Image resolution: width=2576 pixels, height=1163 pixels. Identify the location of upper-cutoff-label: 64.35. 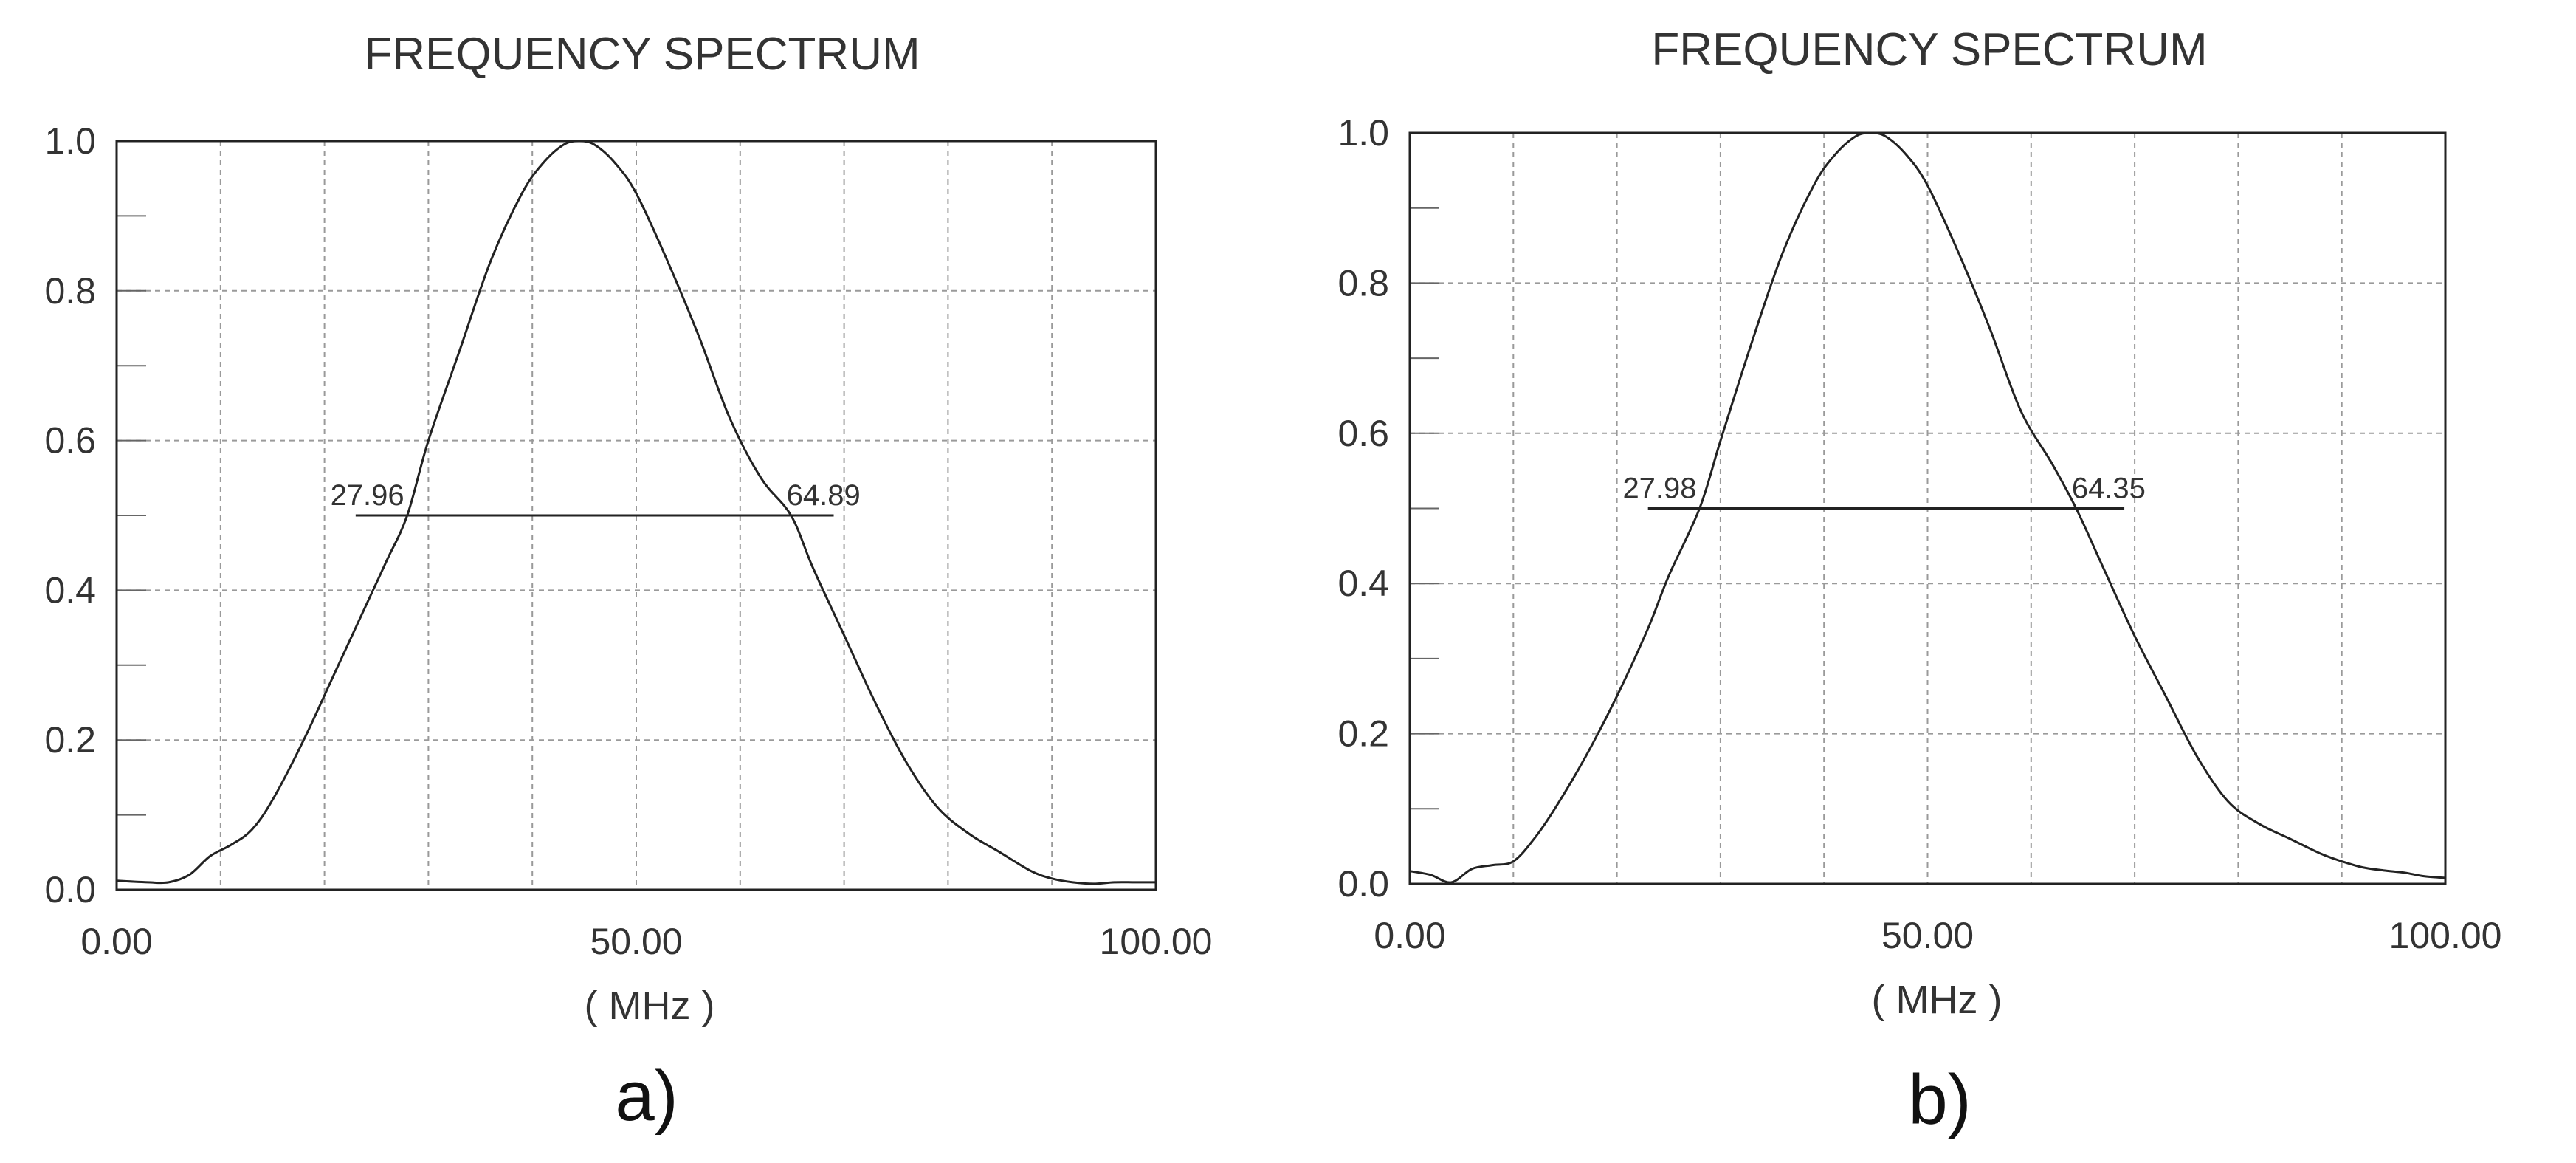
(2109, 489).